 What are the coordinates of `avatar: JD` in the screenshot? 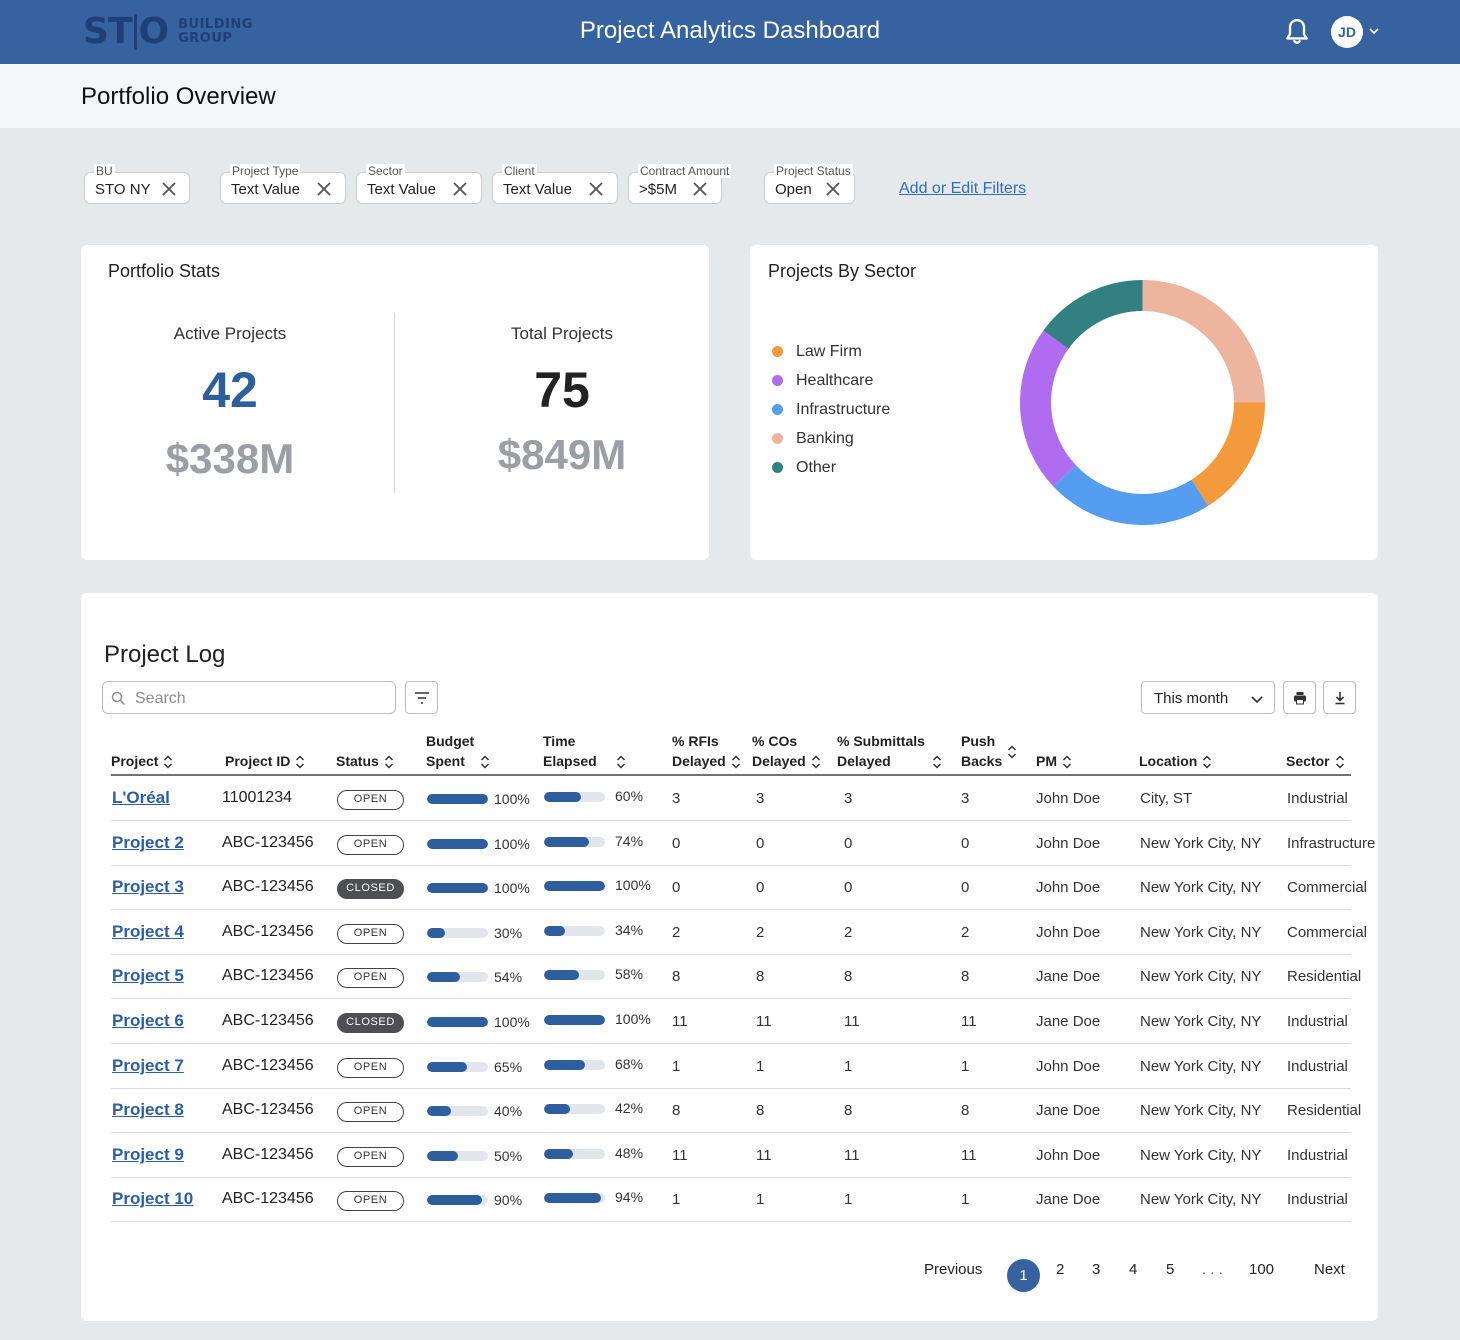 It's located at (1347, 32).